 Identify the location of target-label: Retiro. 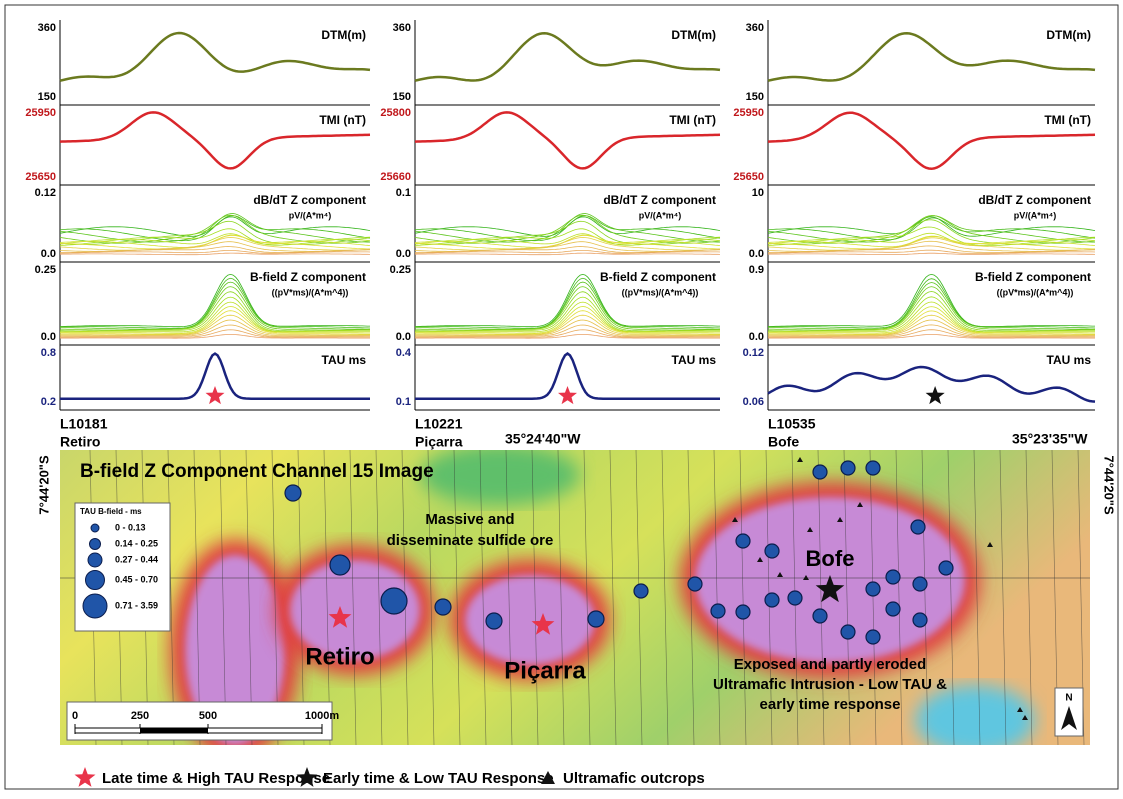
(339, 656).